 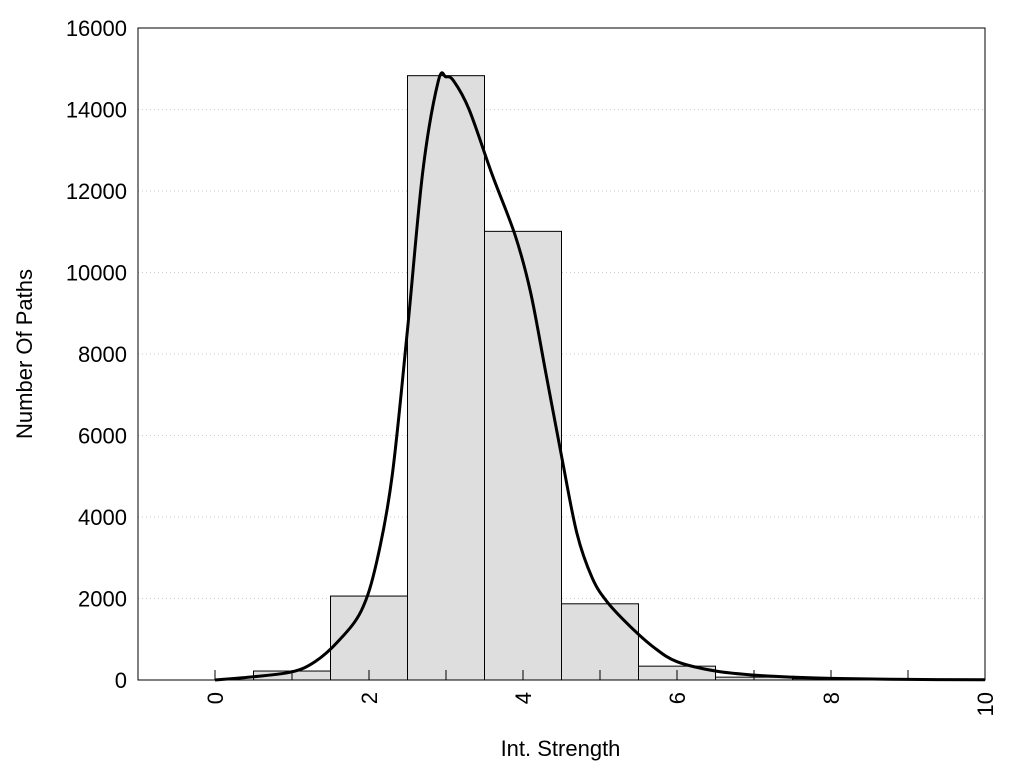 I want to click on y-tick-label: 2000, so click(x=102, y=599).